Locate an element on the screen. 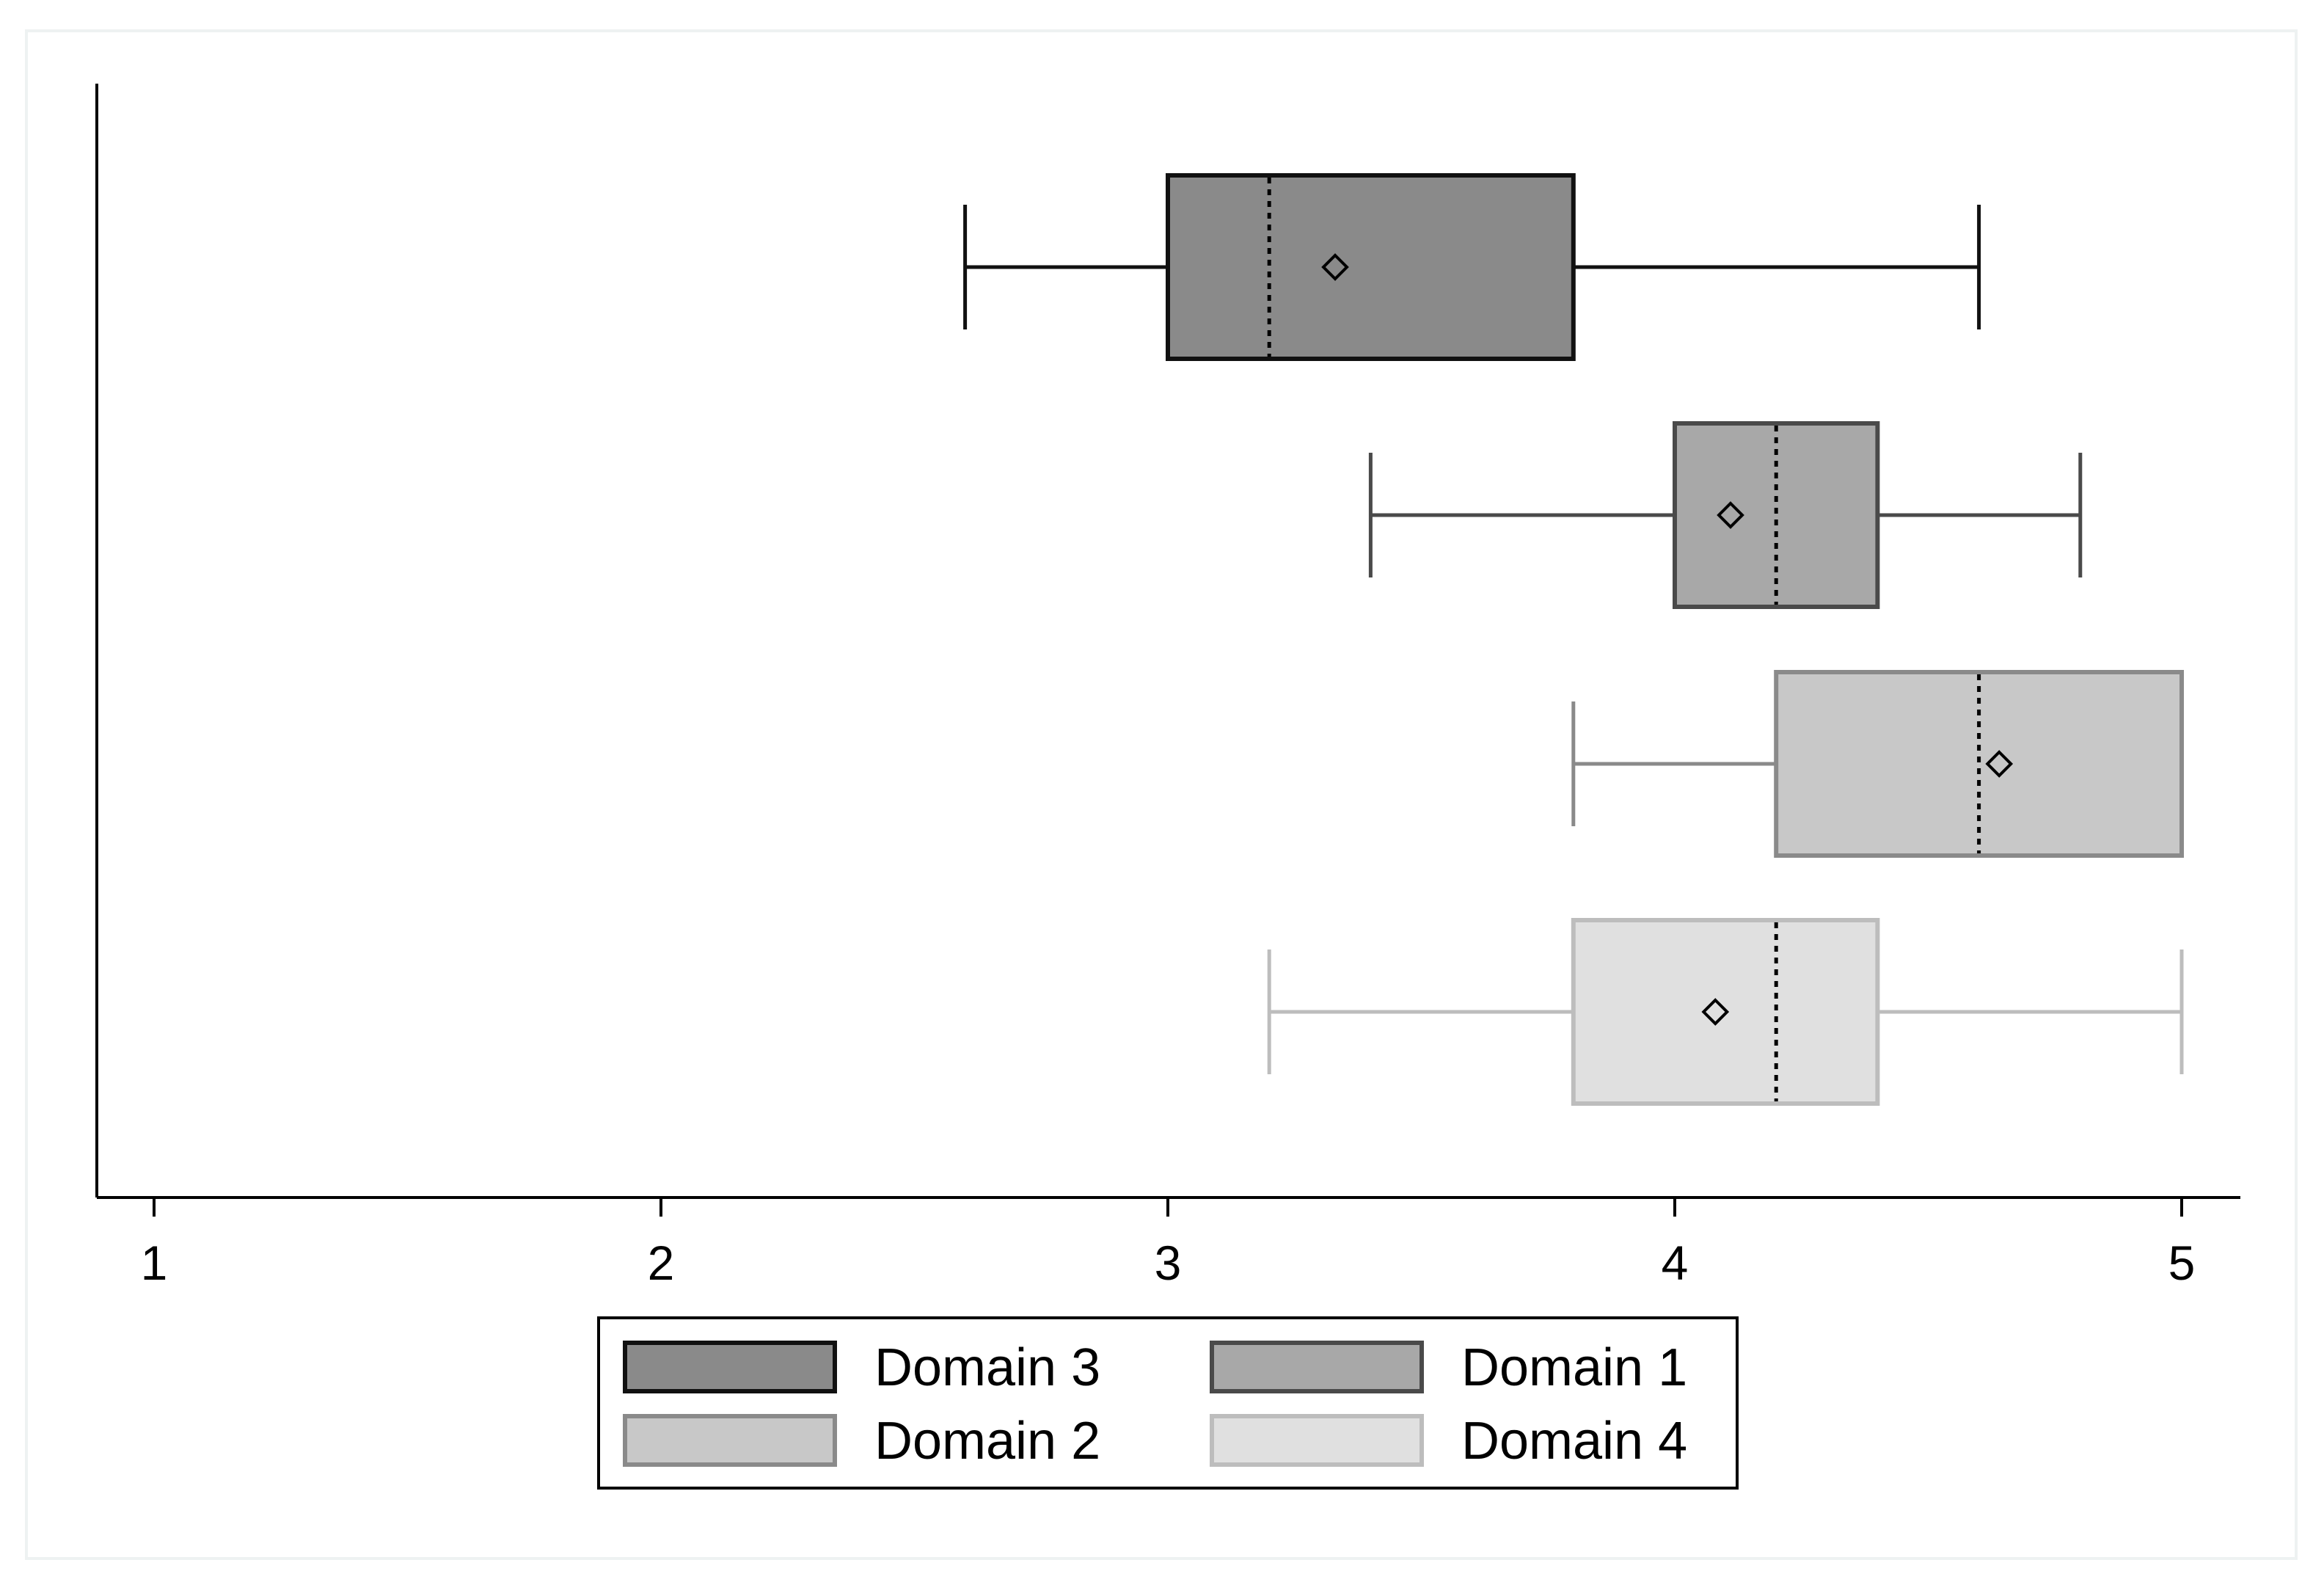 The height and width of the screenshot is (1582, 2324). legend: Domain 3 Domain 1 Domain 2 Domain 4 is located at coordinates (1168, 1403).